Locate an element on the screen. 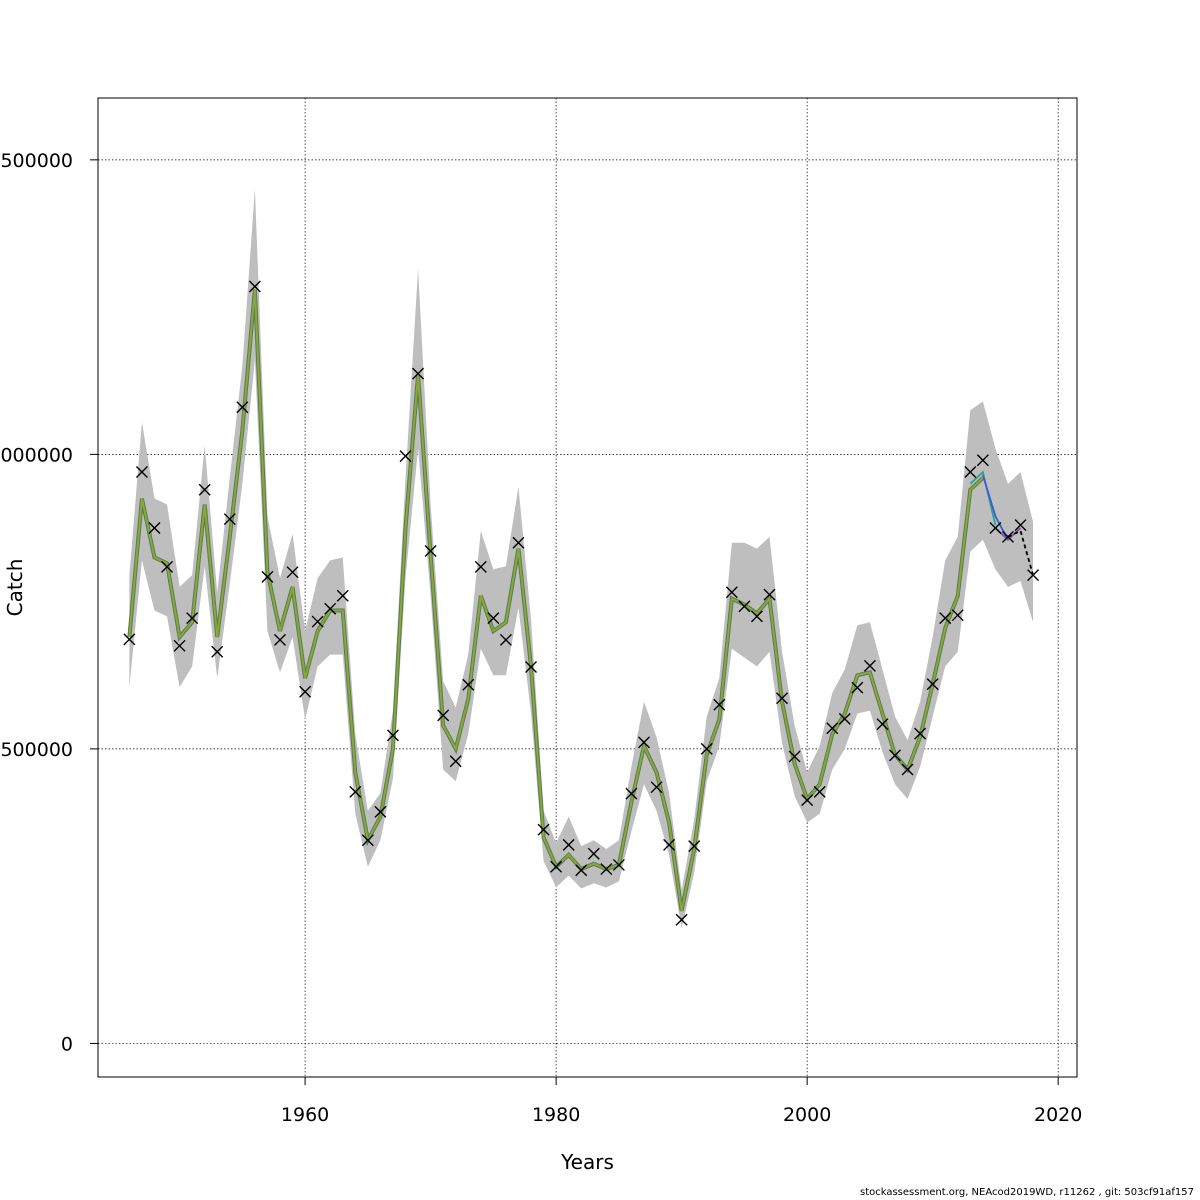 This screenshot has width=1200, height=1200. x-axis-title: Years is located at coordinates (587, 1162).